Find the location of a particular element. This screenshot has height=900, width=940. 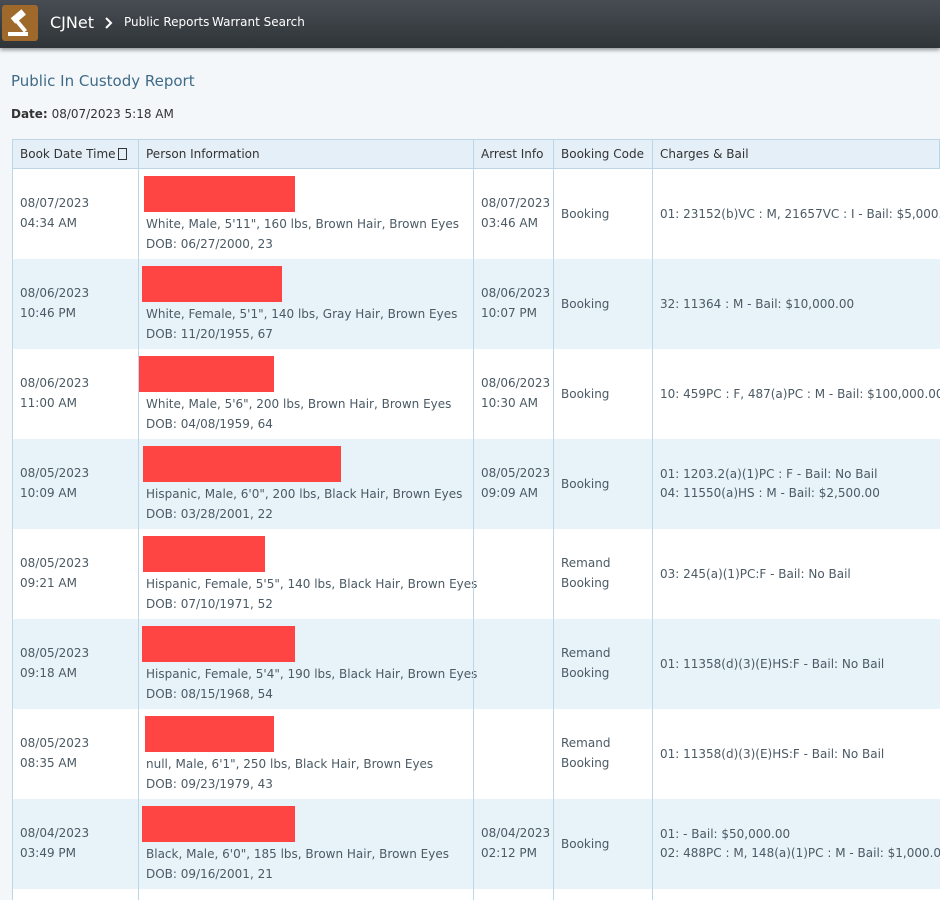

column-header: Arrest Info is located at coordinates (512, 154).